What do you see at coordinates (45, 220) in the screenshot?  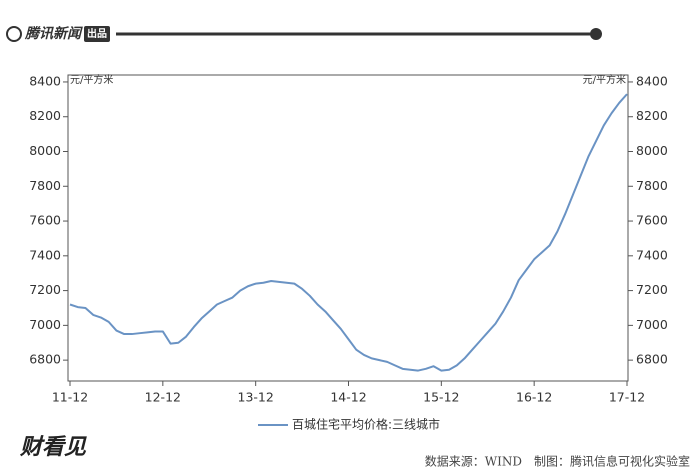 I see `y-tick-label: 7600` at bounding box center [45, 220].